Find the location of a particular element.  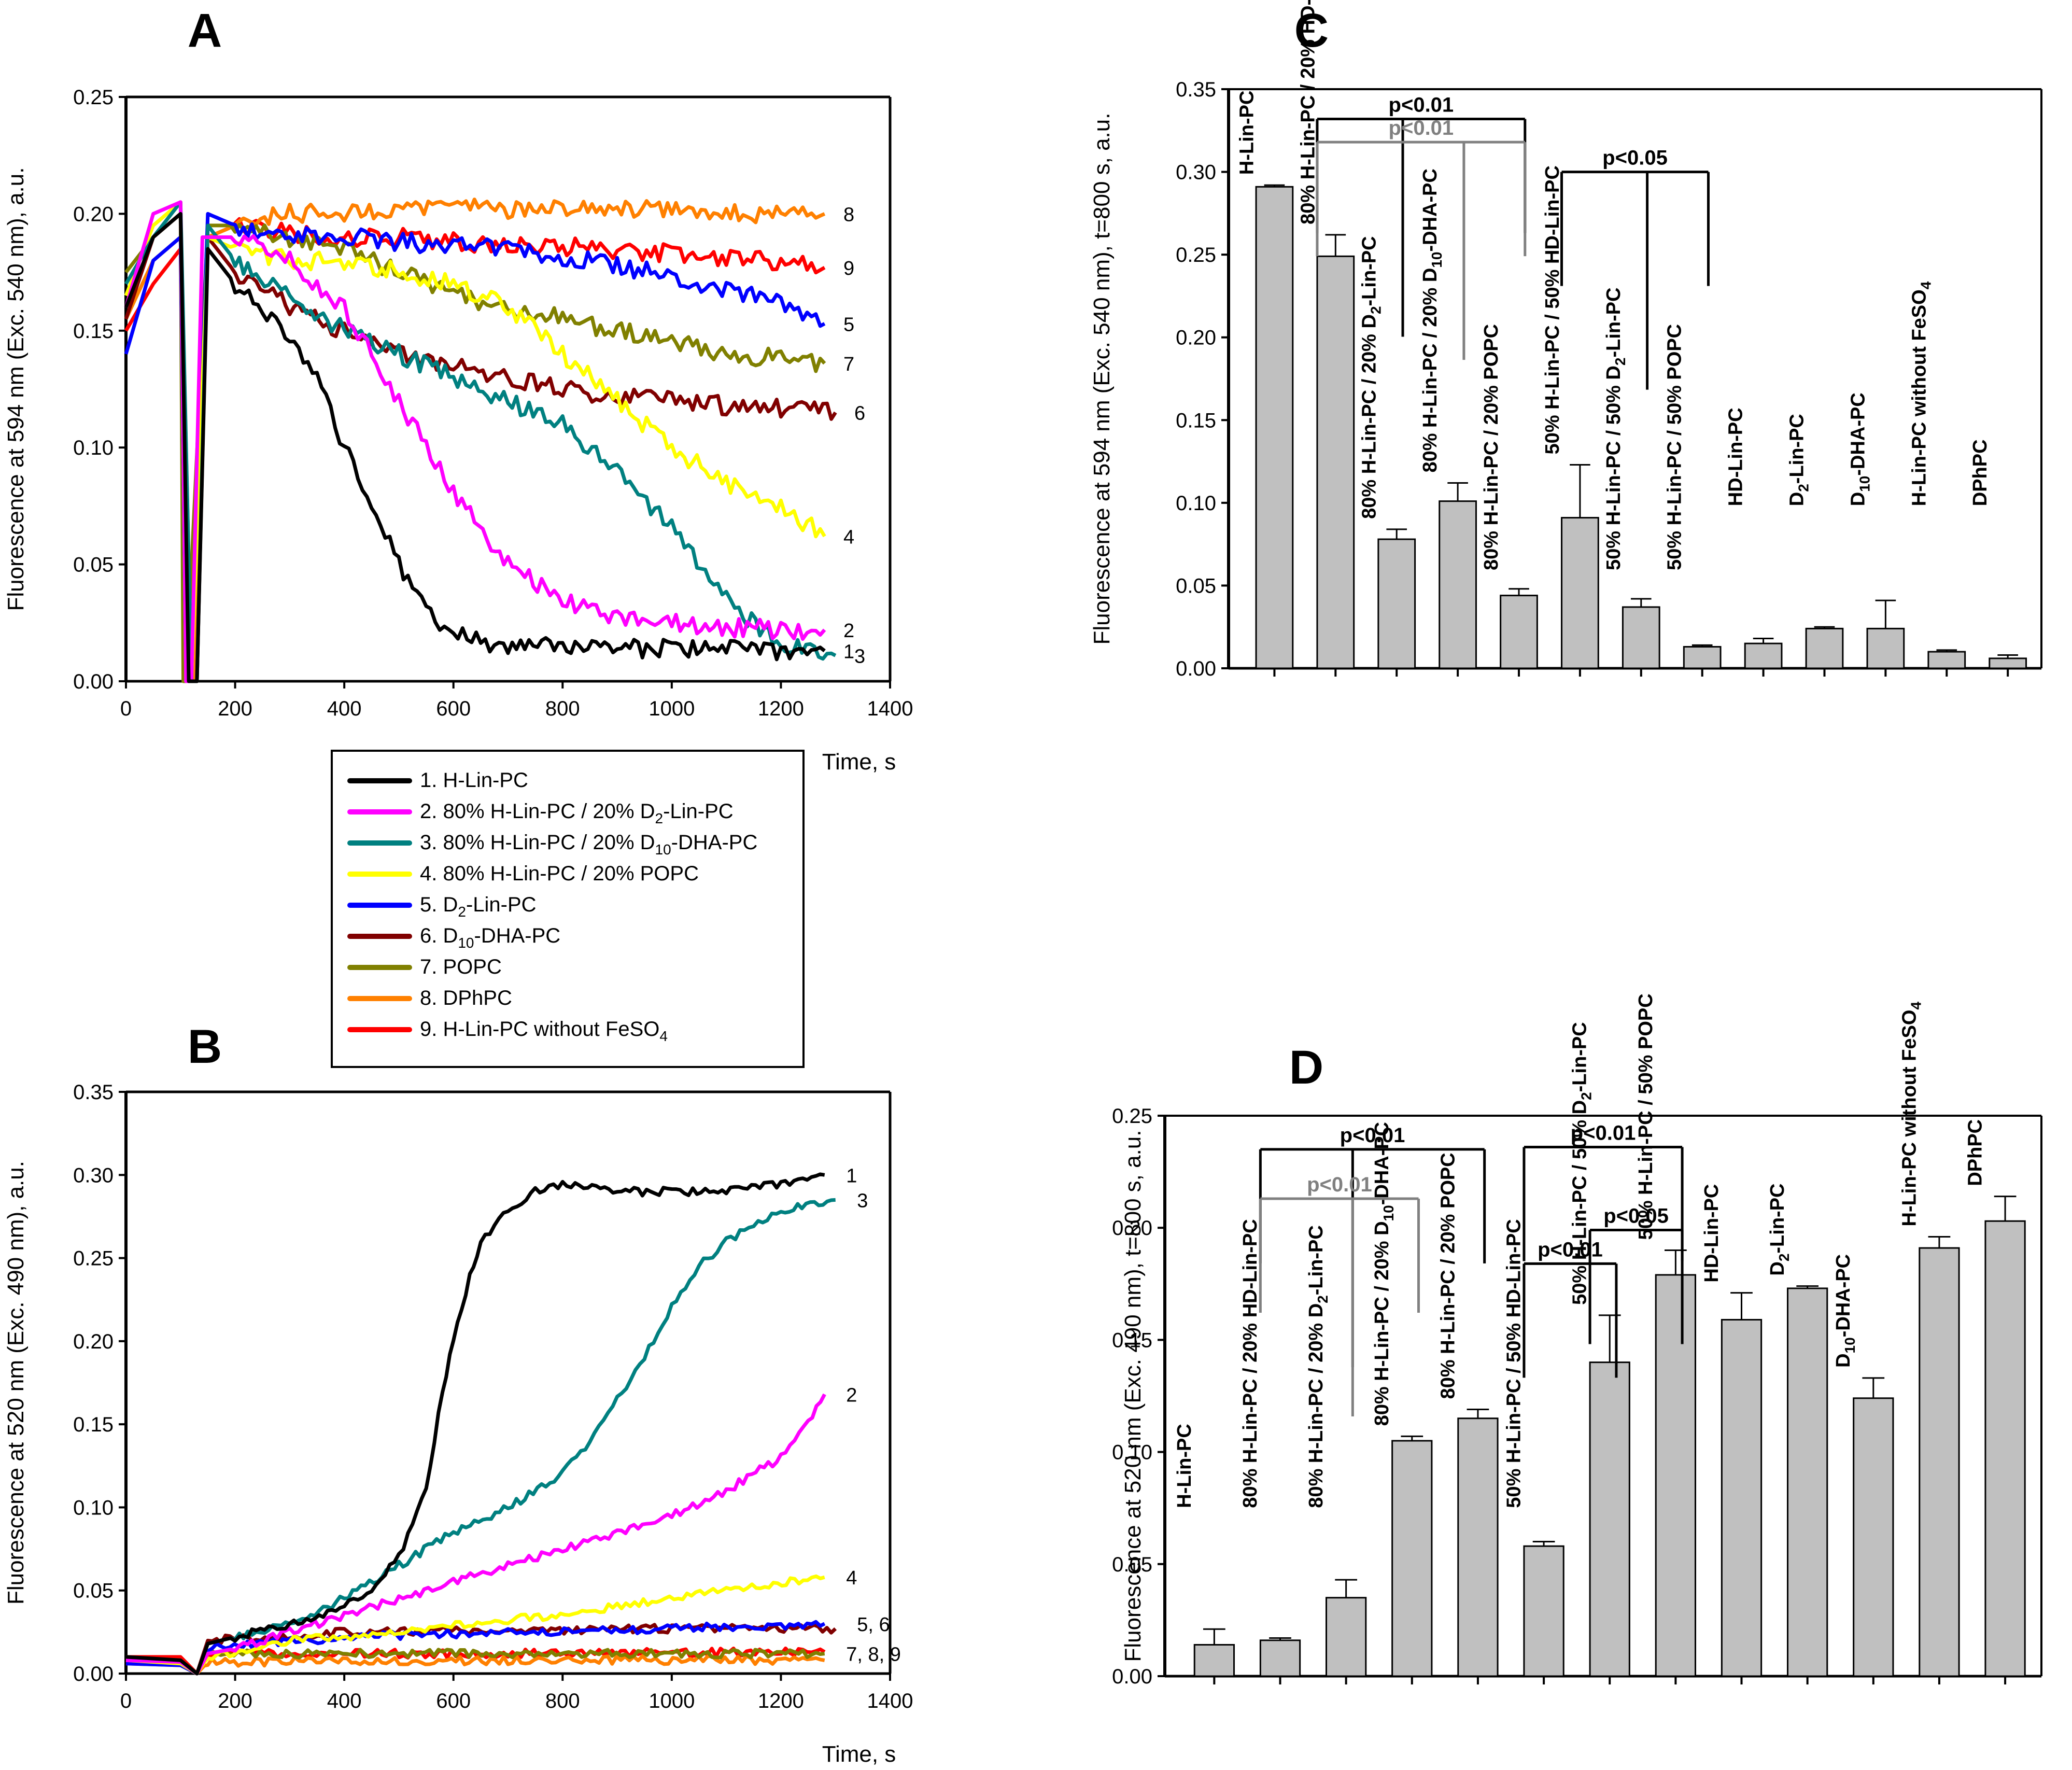

category-label: 50% H-Lin-PC / 50% D2-Lin-PC is located at coordinates (1615, 429).